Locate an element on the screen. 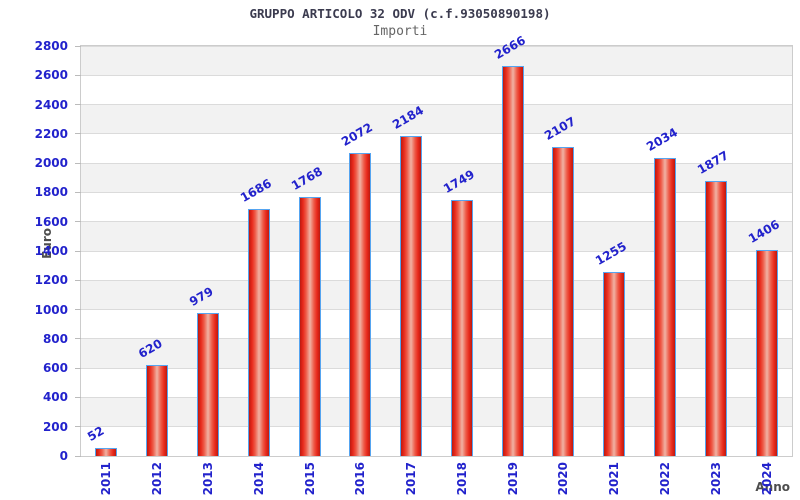 This screenshot has height=500, width=800. y-tick-label: 2800 is located at coordinates (51, 46).